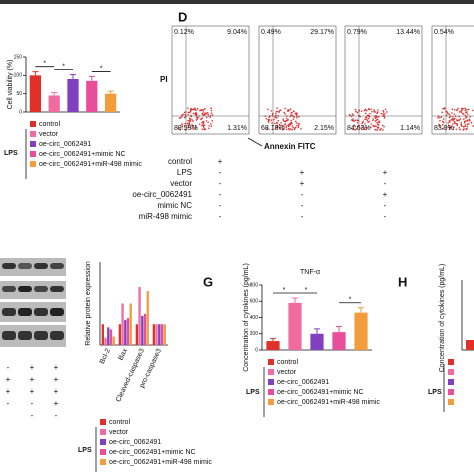  What do you see at coordinates (119, 432) in the screenshot?
I see `legend-label: vector` at bounding box center [119, 432].